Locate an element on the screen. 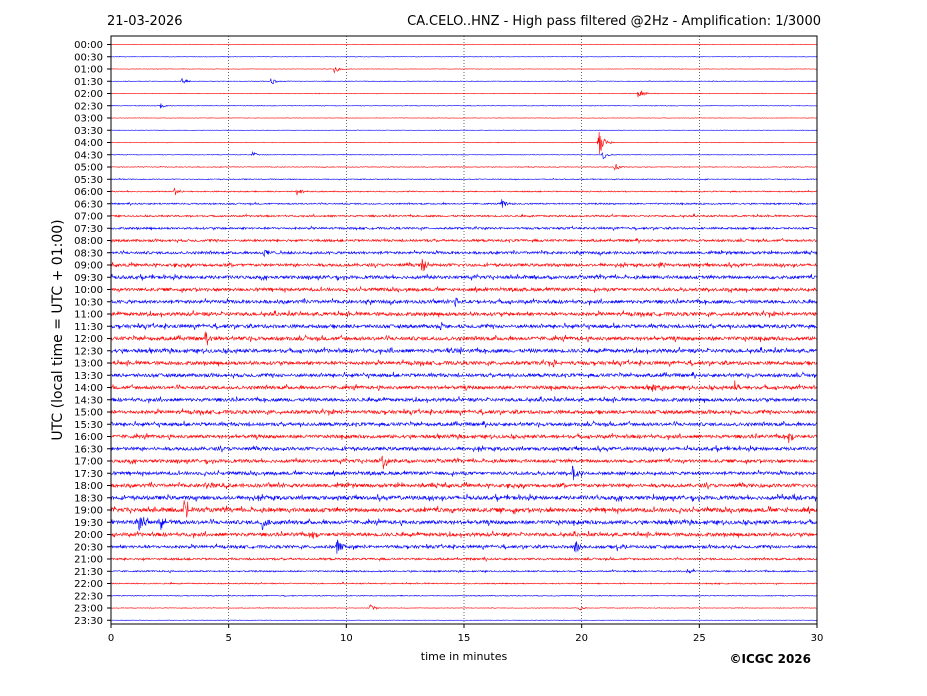 This screenshot has width=927, height=696. x-tick-label: 20 is located at coordinates (581, 638).